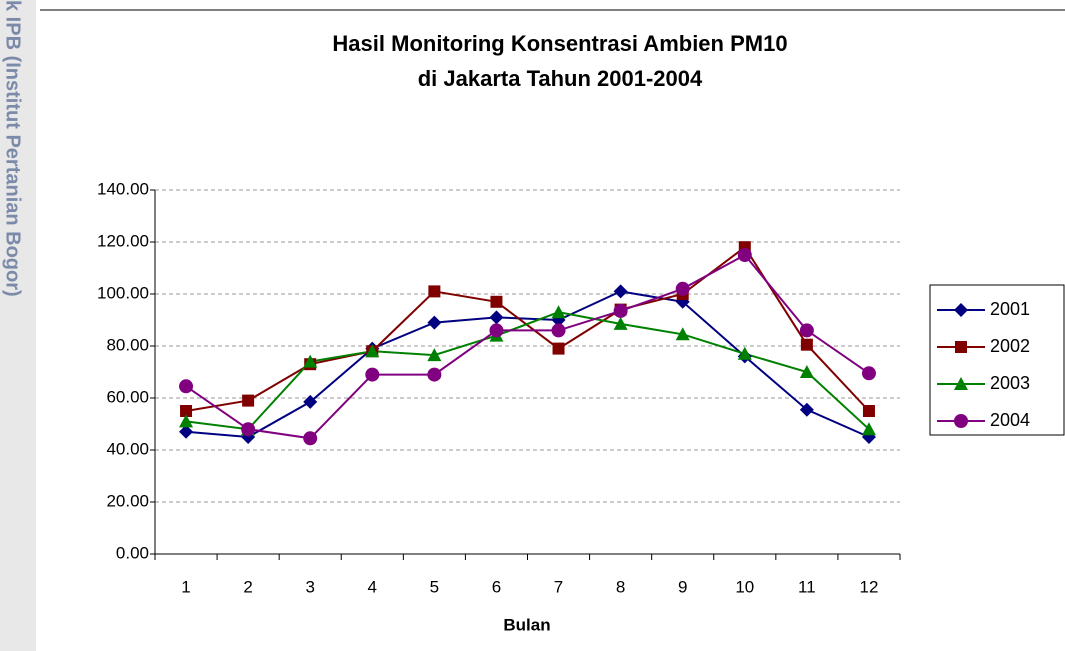 The width and height of the screenshot is (1065, 651). Describe the element at coordinates (123, 240) in the screenshot. I see `y-tick-label: 120.00` at that location.